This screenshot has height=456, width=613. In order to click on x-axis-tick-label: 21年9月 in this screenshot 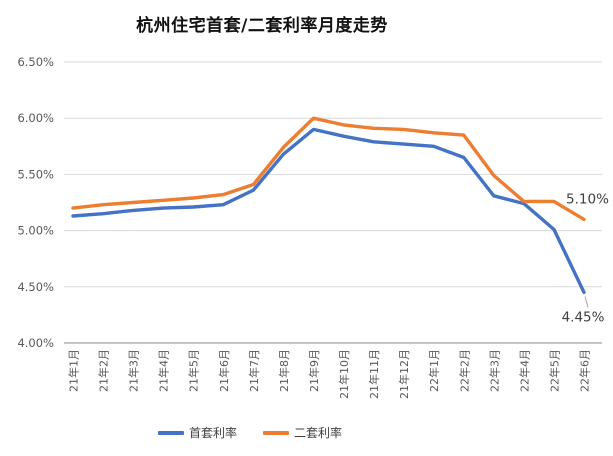, I will do `click(314, 370)`.